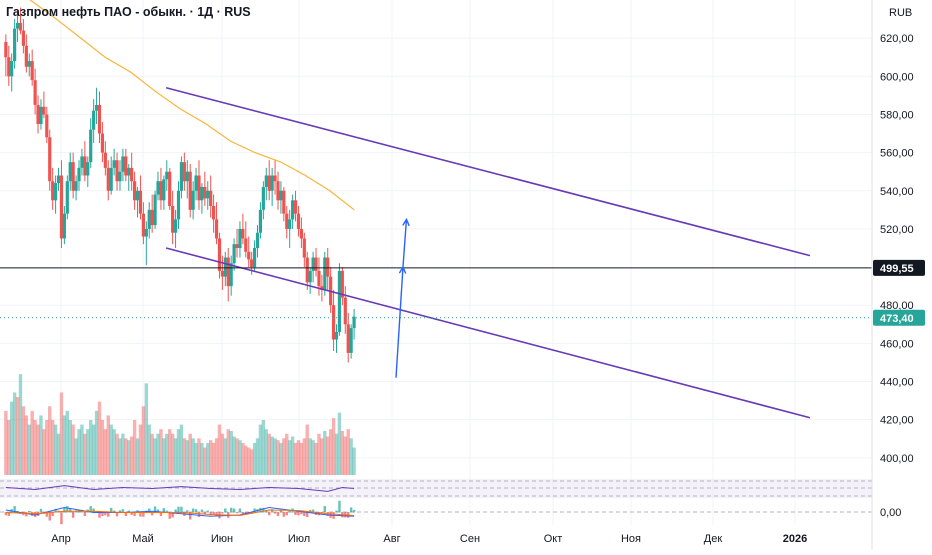  Describe the element at coordinates (470, 539) in the screenshot. I see `x-tick-label: Сен` at that location.